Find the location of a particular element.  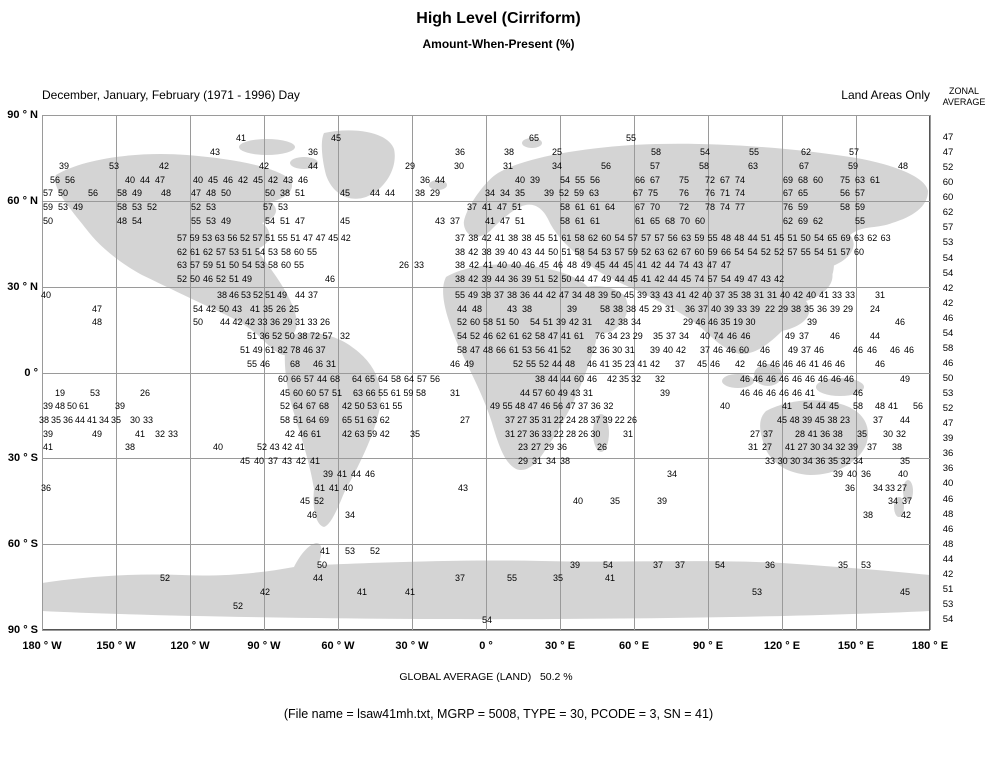

grid-value: 62 is located at coordinates (501, 336).